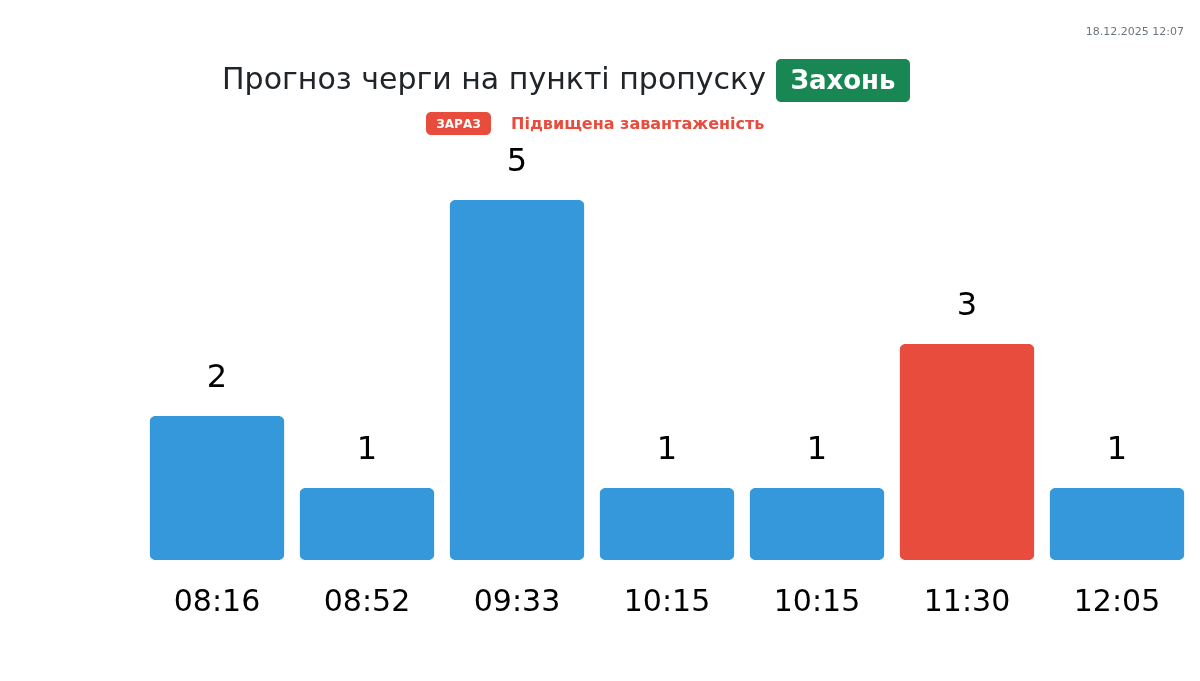  Describe the element at coordinates (217, 376) in the screenshot. I see `data-label: 2` at that location.